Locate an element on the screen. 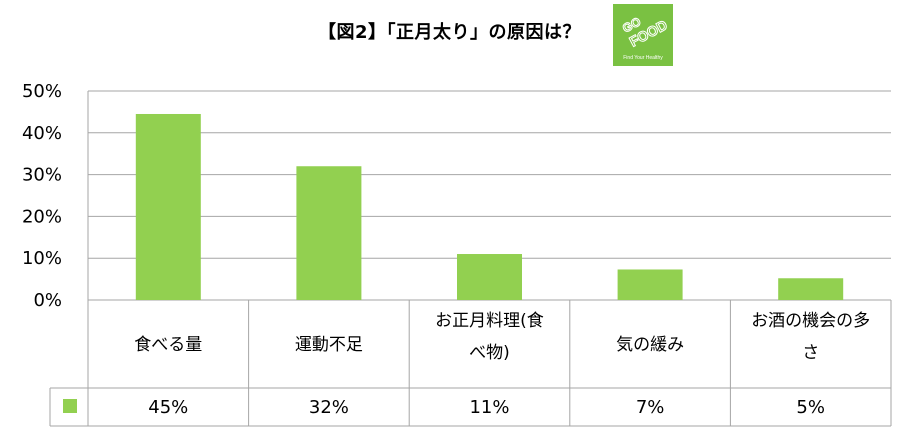 The height and width of the screenshot is (437, 915). value-label-4: 7% is located at coordinates (650, 407).